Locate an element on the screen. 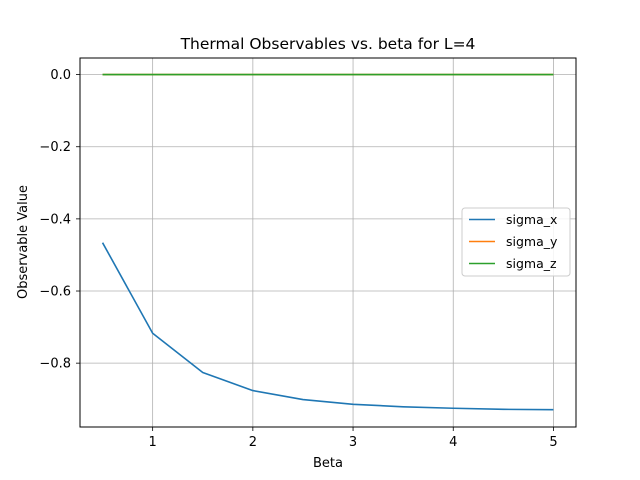 This screenshot has width=640, height=480. y-tick-label: −0.2 is located at coordinates (55, 147).